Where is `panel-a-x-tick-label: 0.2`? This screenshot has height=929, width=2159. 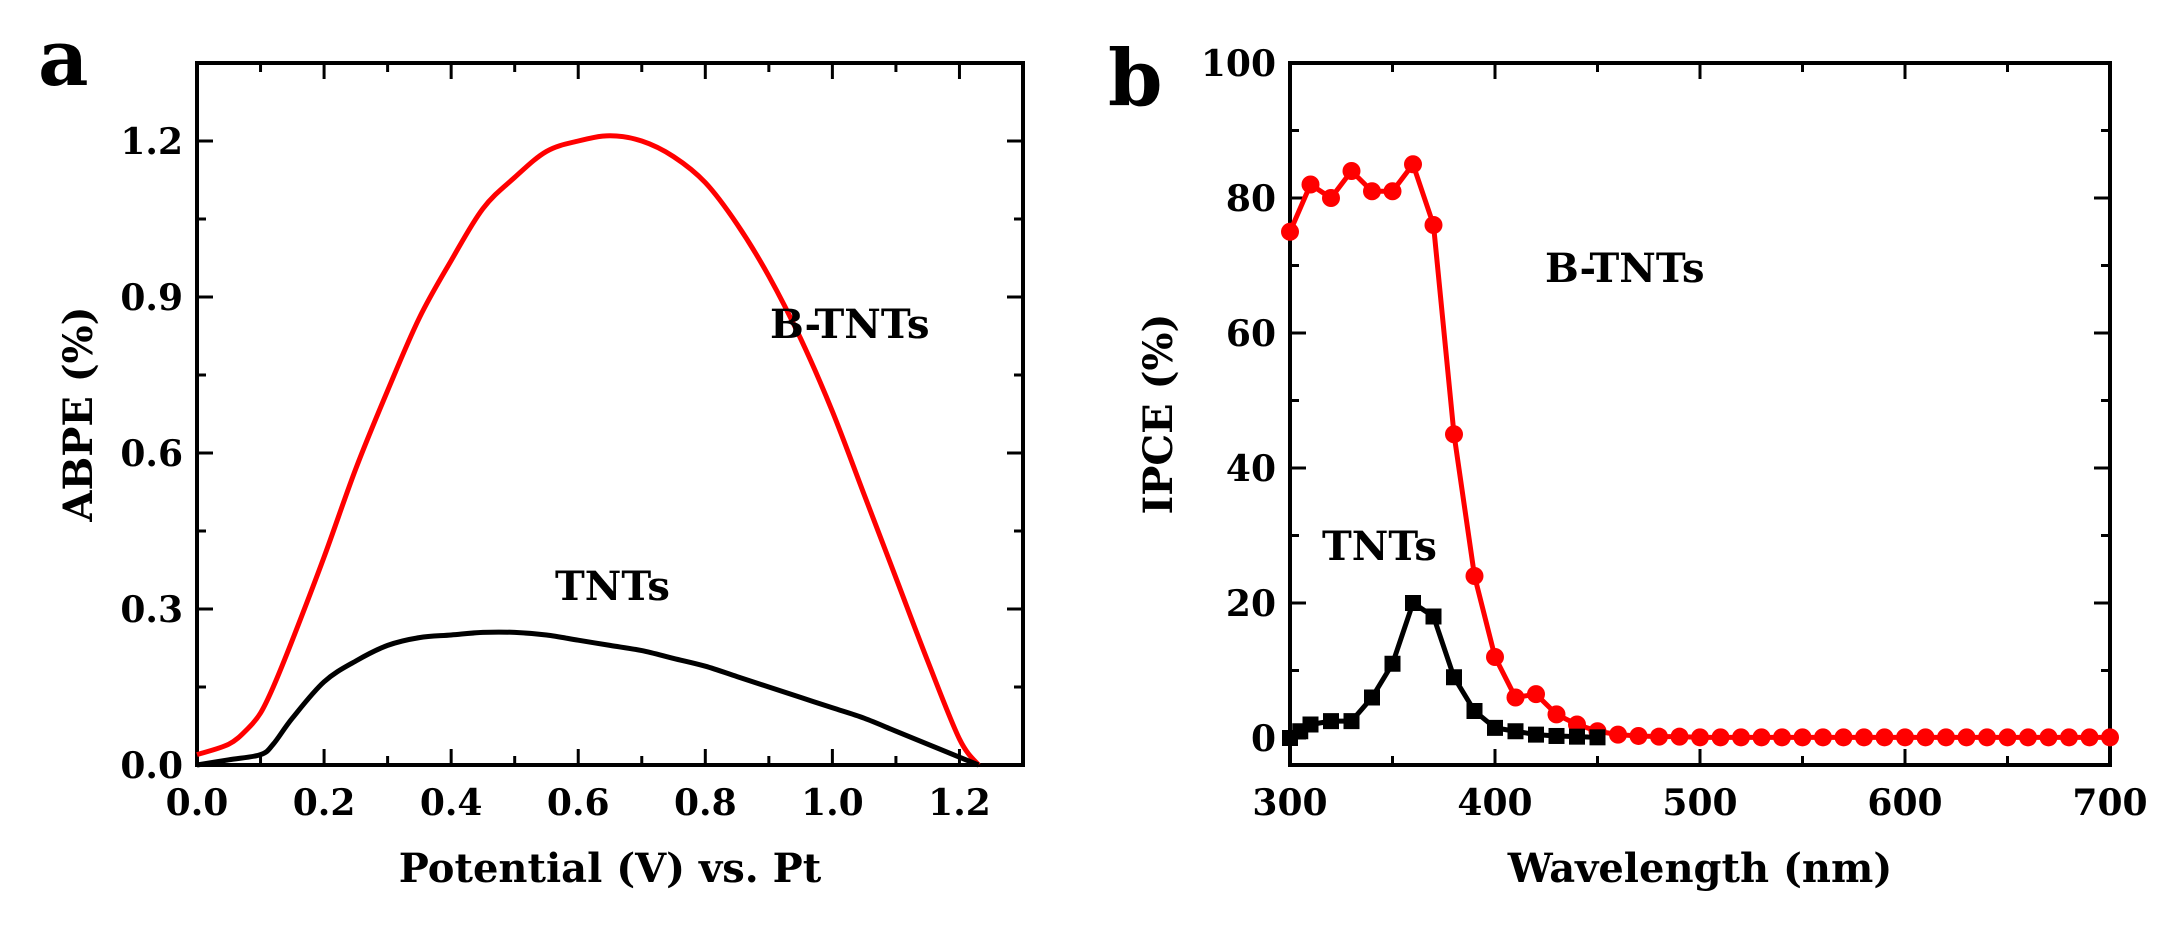 panel-a-x-tick-label: 0.2 is located at coordinates (324, 803).